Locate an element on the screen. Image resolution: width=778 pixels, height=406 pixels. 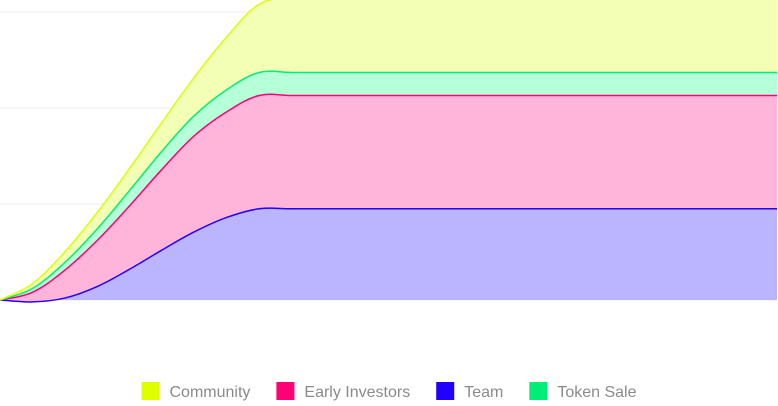
legend-label-early-investors: Early Investors is located at coordinates (357, 392).